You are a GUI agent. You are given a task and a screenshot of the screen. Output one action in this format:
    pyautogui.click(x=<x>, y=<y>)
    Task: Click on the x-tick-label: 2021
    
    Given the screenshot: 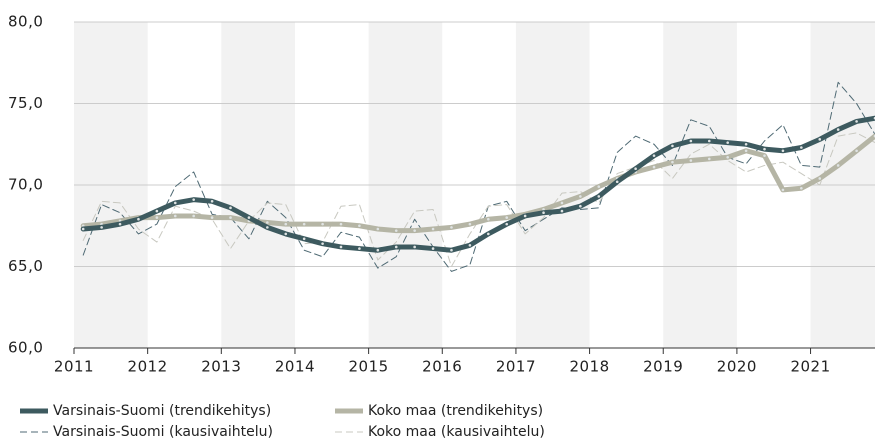 What is the action you would take?
    pyautogui.click(x=810, y=367)
    